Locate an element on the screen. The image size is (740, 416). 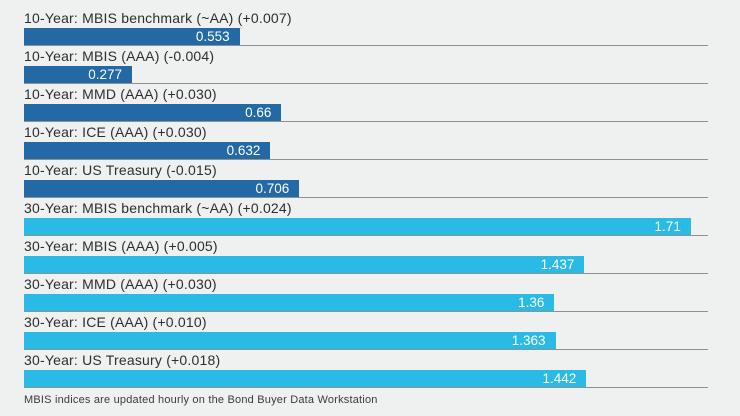
bar-label: 10-Year: ICE (AAA) (+0.030) is located at coordinates (115, 132).